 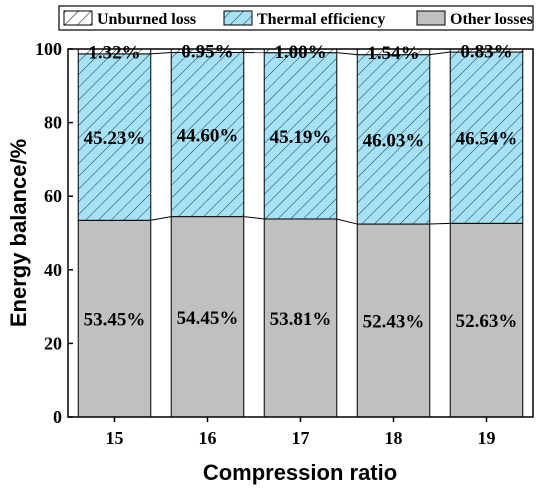 I want to click on x-axis-ticks: 15 16 17 18 19, so click(x=301, y=432).